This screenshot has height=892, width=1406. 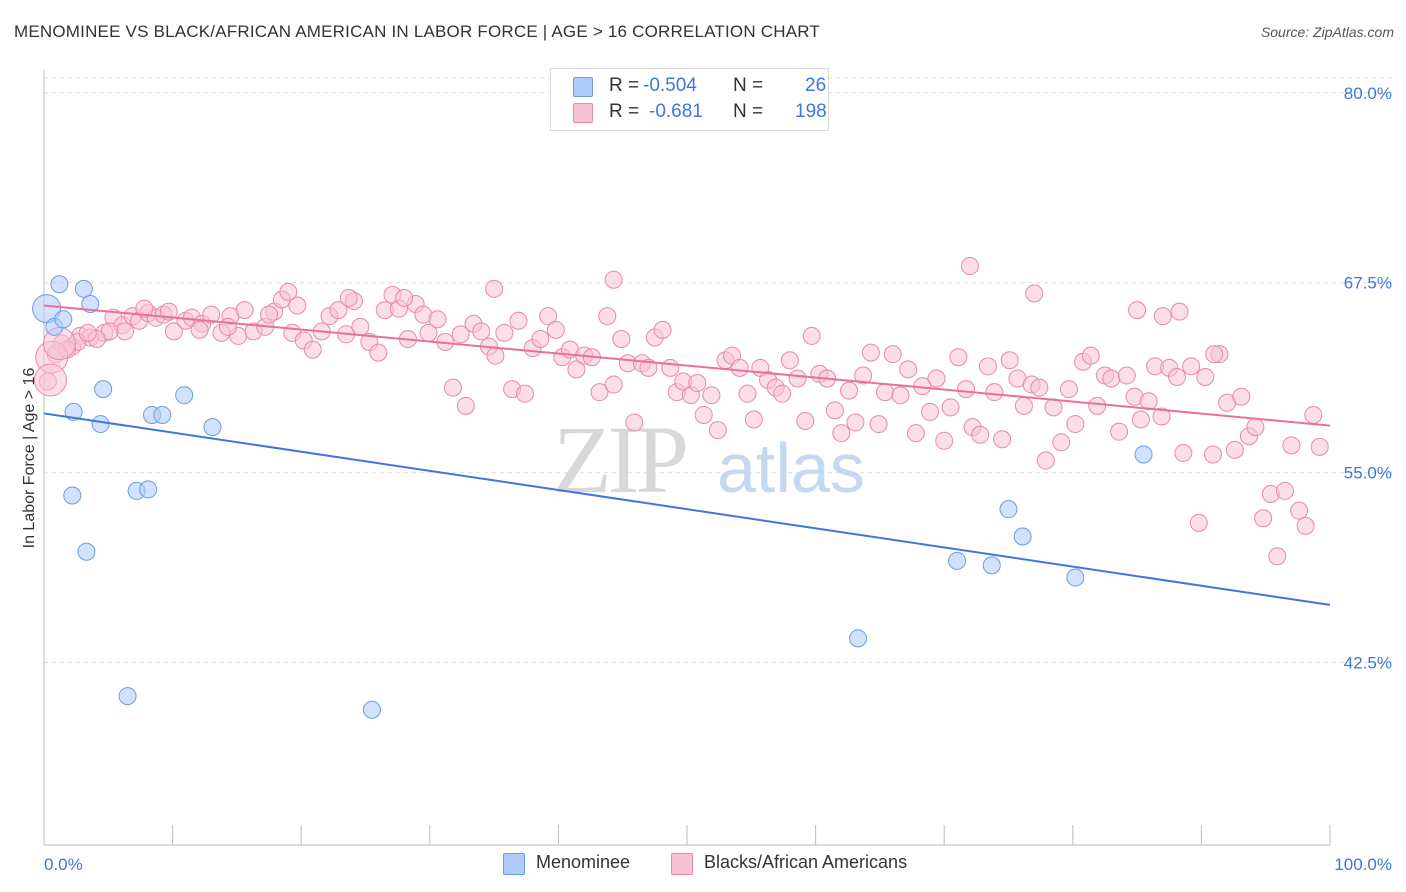 What do you see at coordinates (670, 85) in the screenshot?
I see `r-value: -0.504` at bounding box center [670, 85].